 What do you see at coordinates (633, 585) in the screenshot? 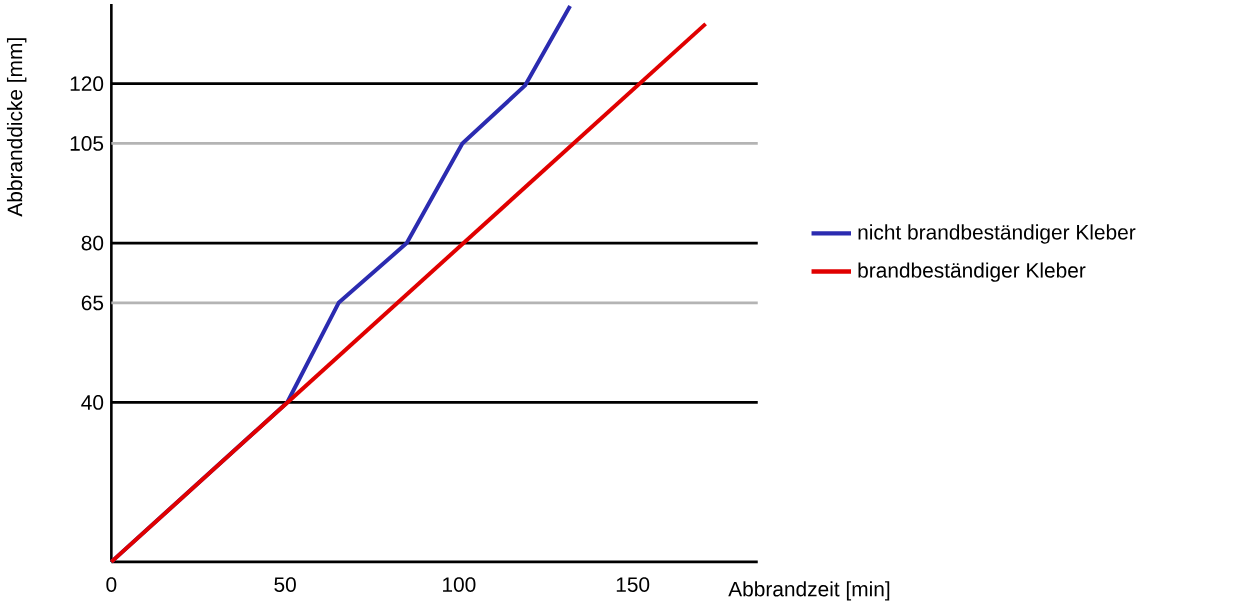
I see `x-tick-label: 150` at bounding box center [633, 585].